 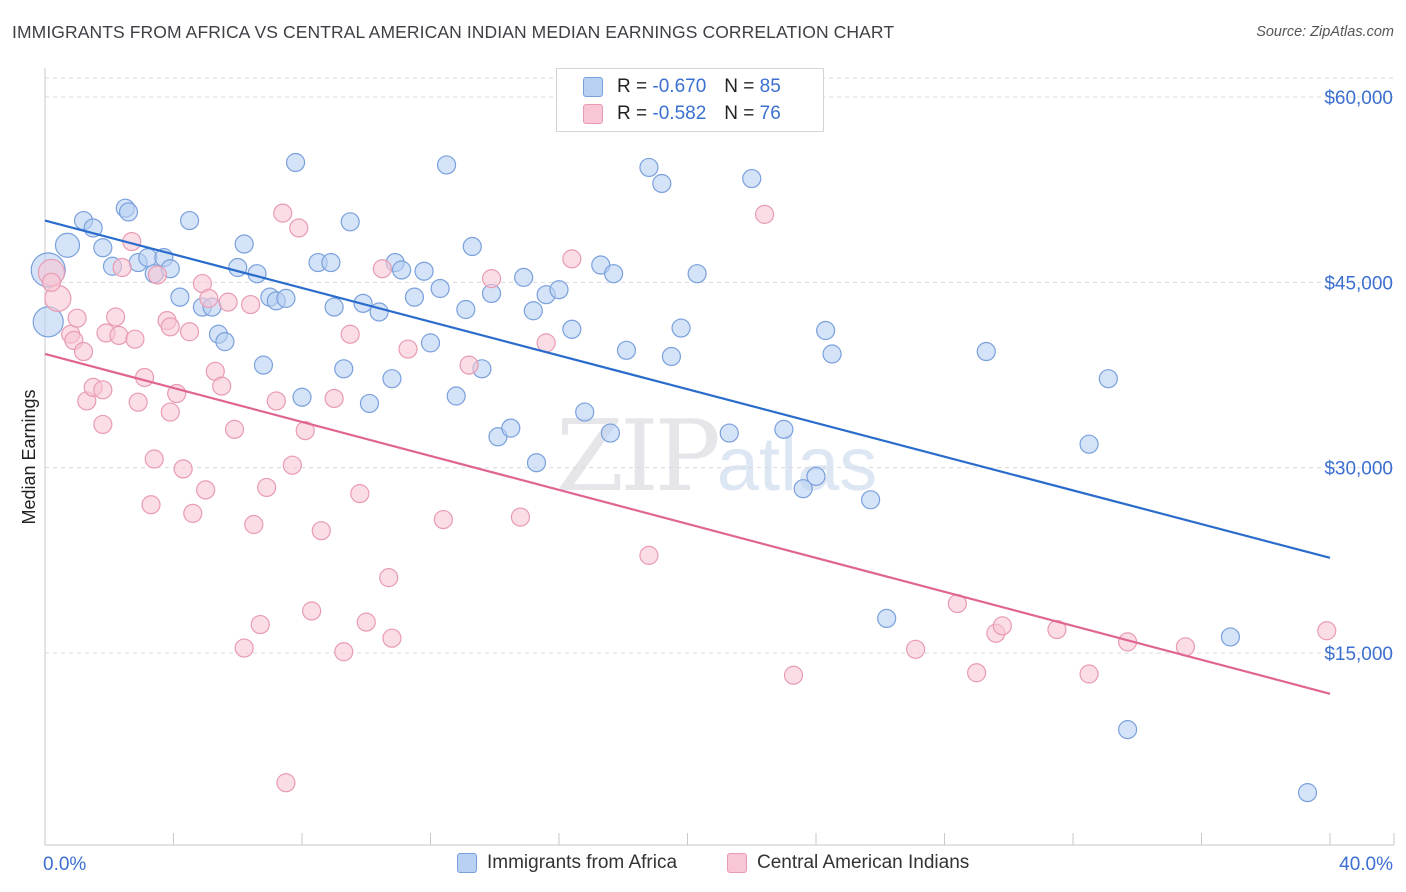 What do you see at coordinates (682, 114) in the screenshot?
I see `legend-row-central-american: R = -0.582 N = 76` at bounding box center [682, 114].